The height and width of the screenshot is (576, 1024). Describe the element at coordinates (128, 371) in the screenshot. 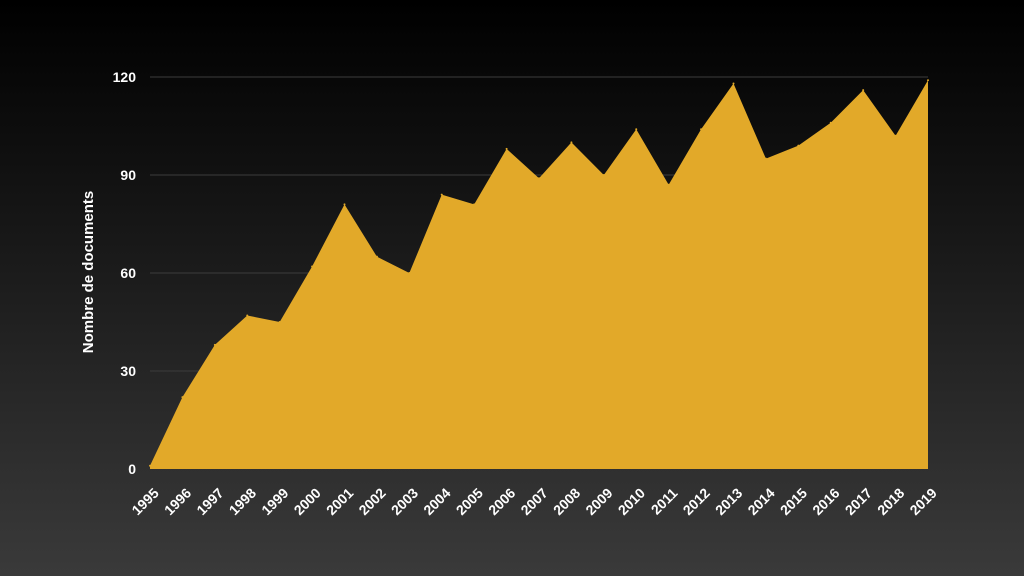

I see `y-tick-label: 30` at that location.